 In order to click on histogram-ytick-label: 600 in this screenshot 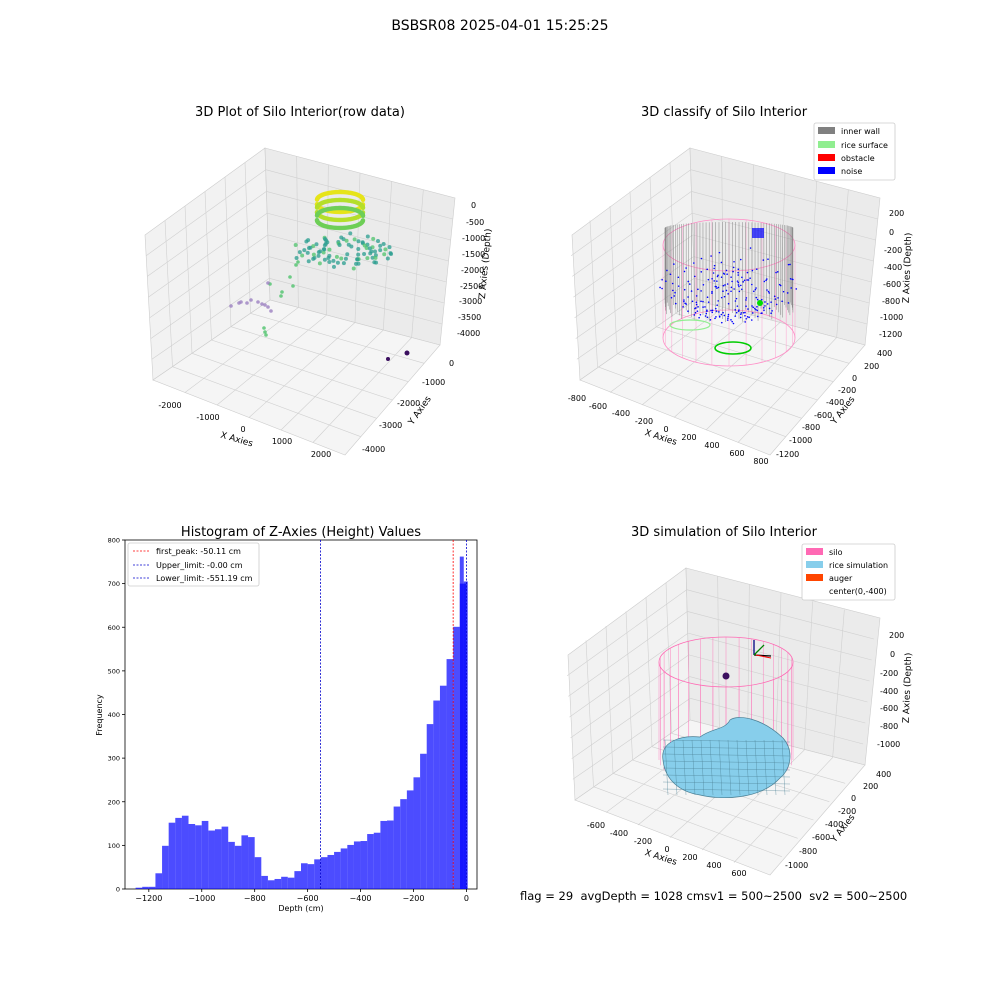, I will do `click(114, 628)`.